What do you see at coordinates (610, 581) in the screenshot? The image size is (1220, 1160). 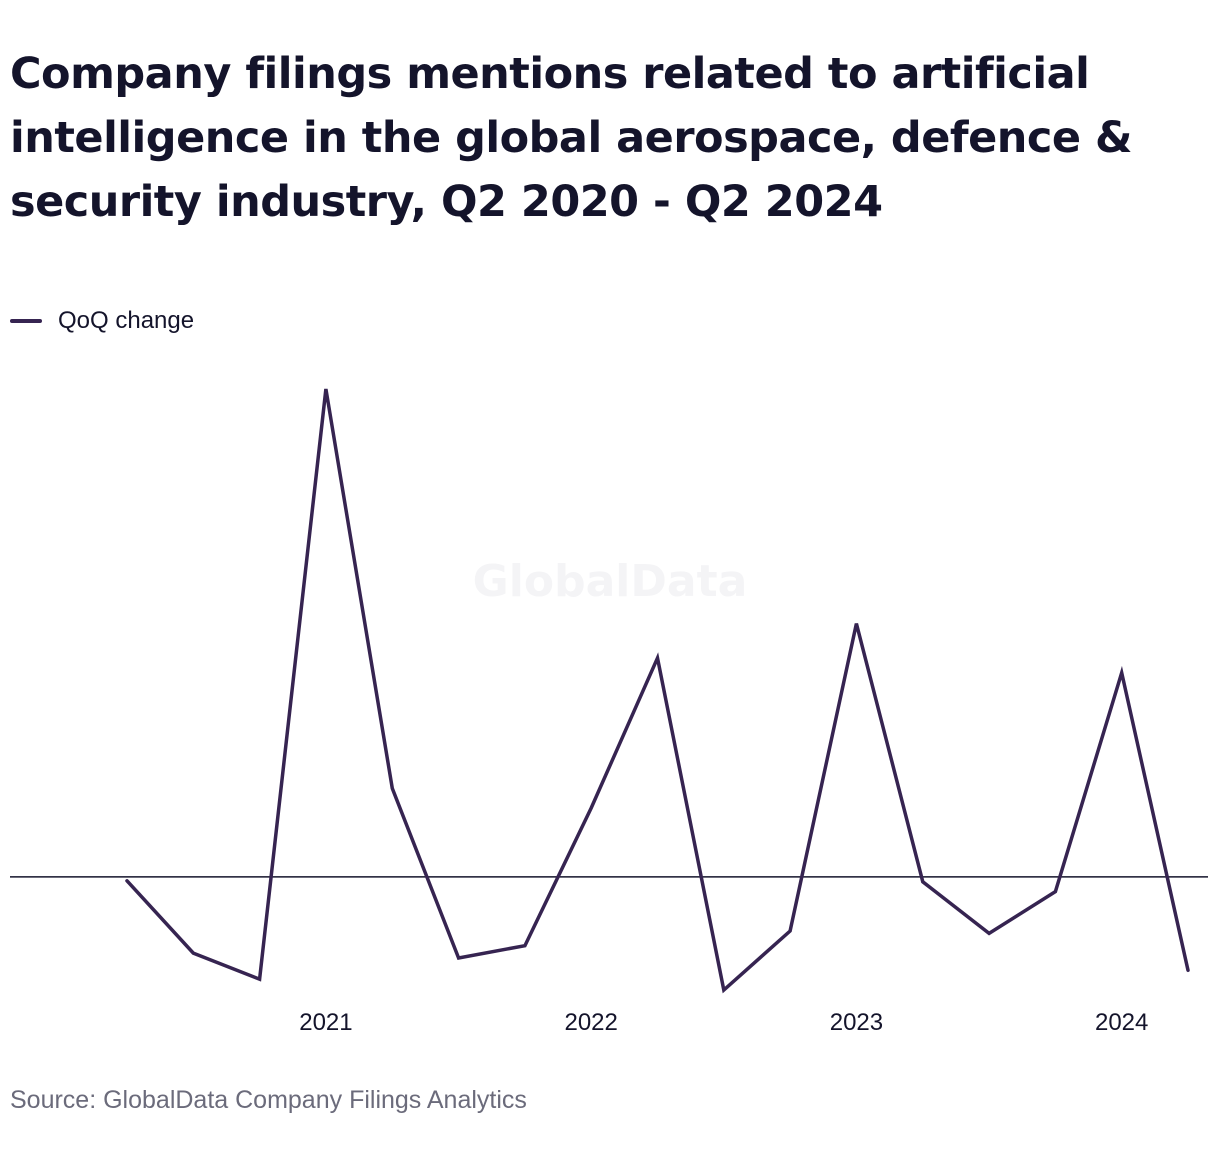 I see `watermark: GlobalData` at bounding box center [610, 581].